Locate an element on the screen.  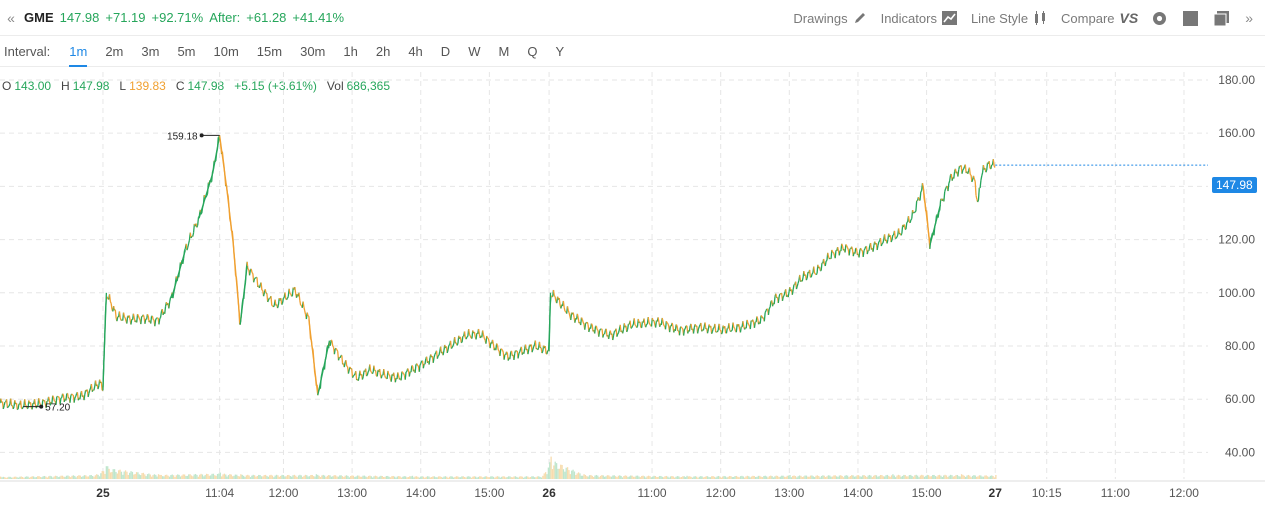
double-chevron-left-icon: « is located at coordinates (11, 17).